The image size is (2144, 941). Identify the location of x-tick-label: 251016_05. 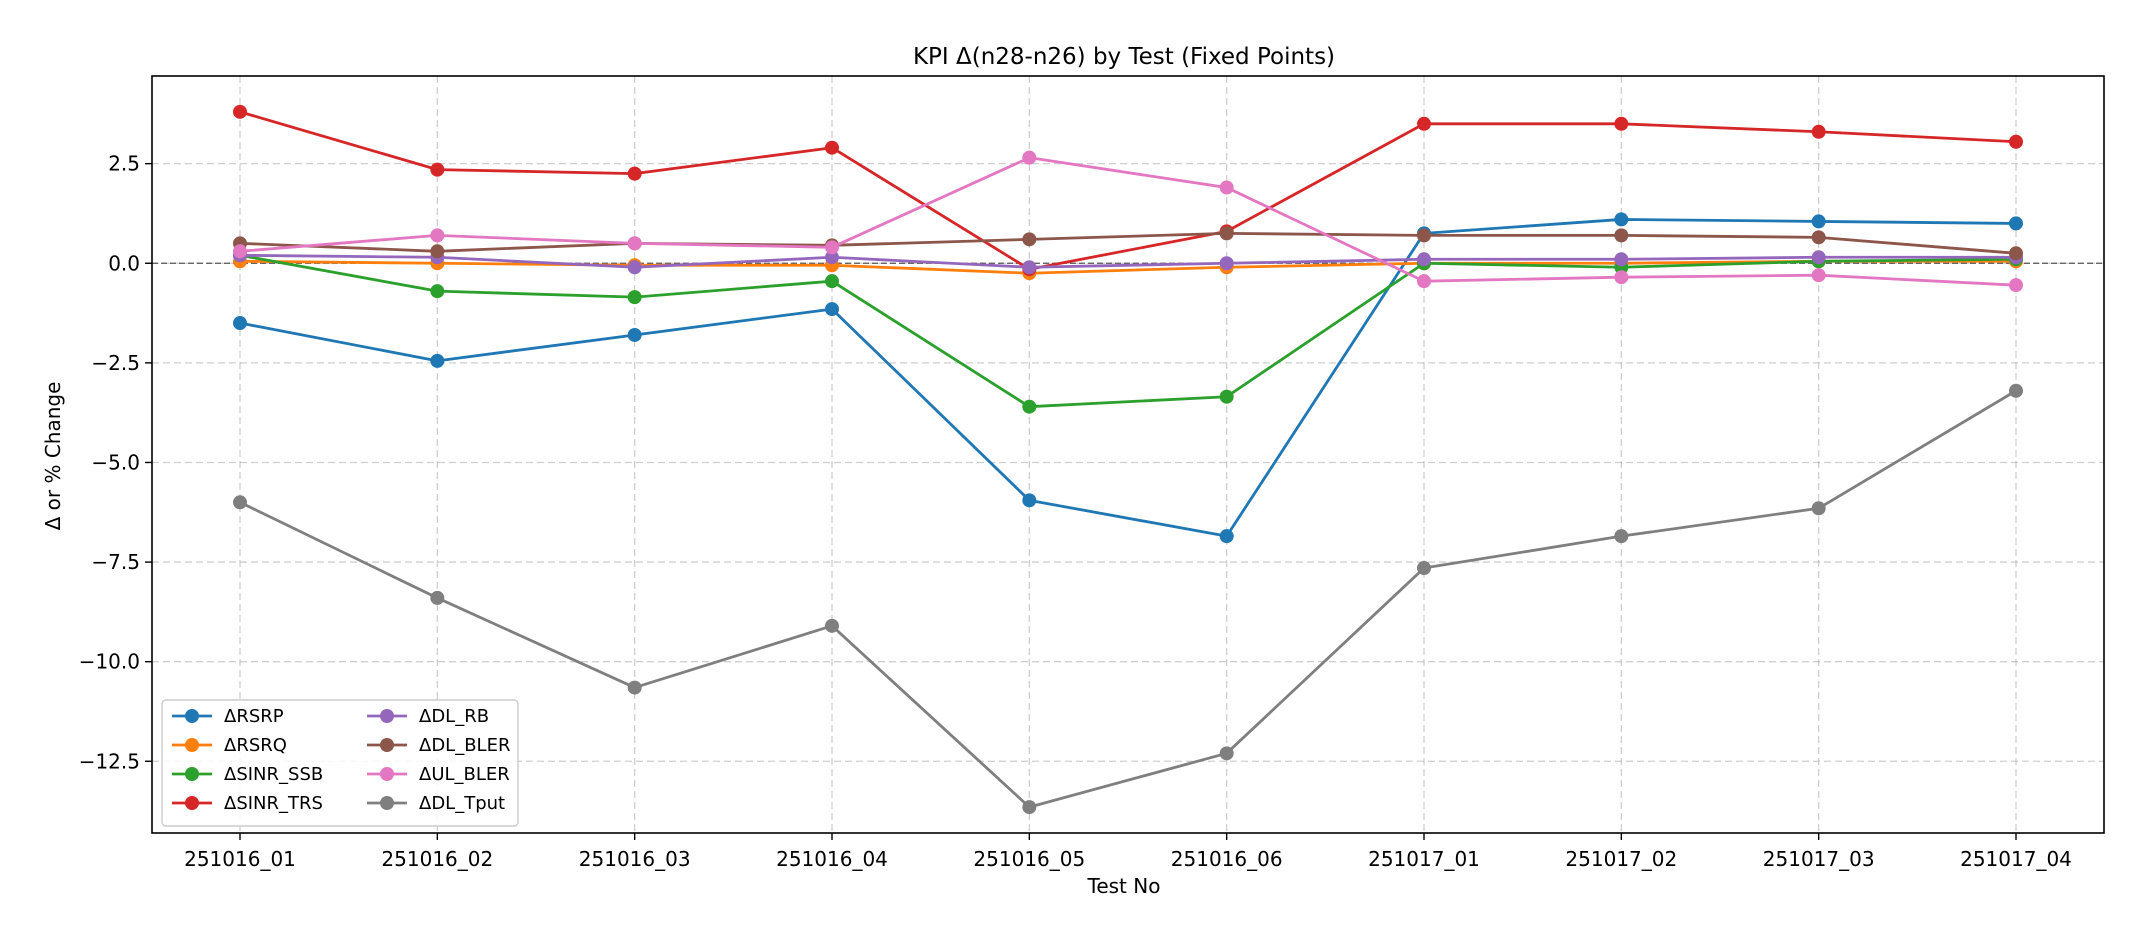
(1029, 859).